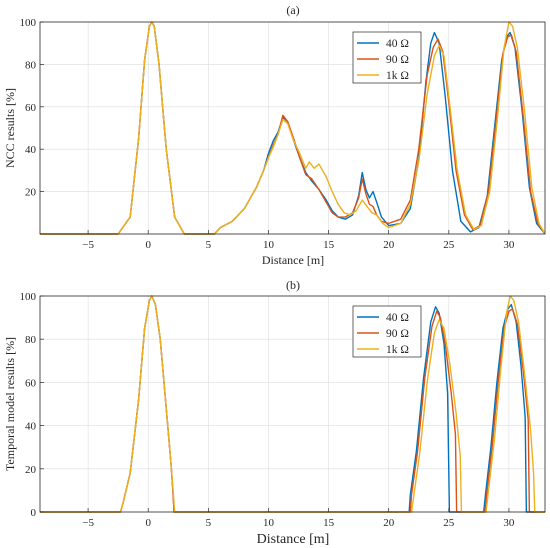  Describe the element at coordinates (509, 245) in the screenshot. I see `panel-a-x-tick-label: 30` at that location.